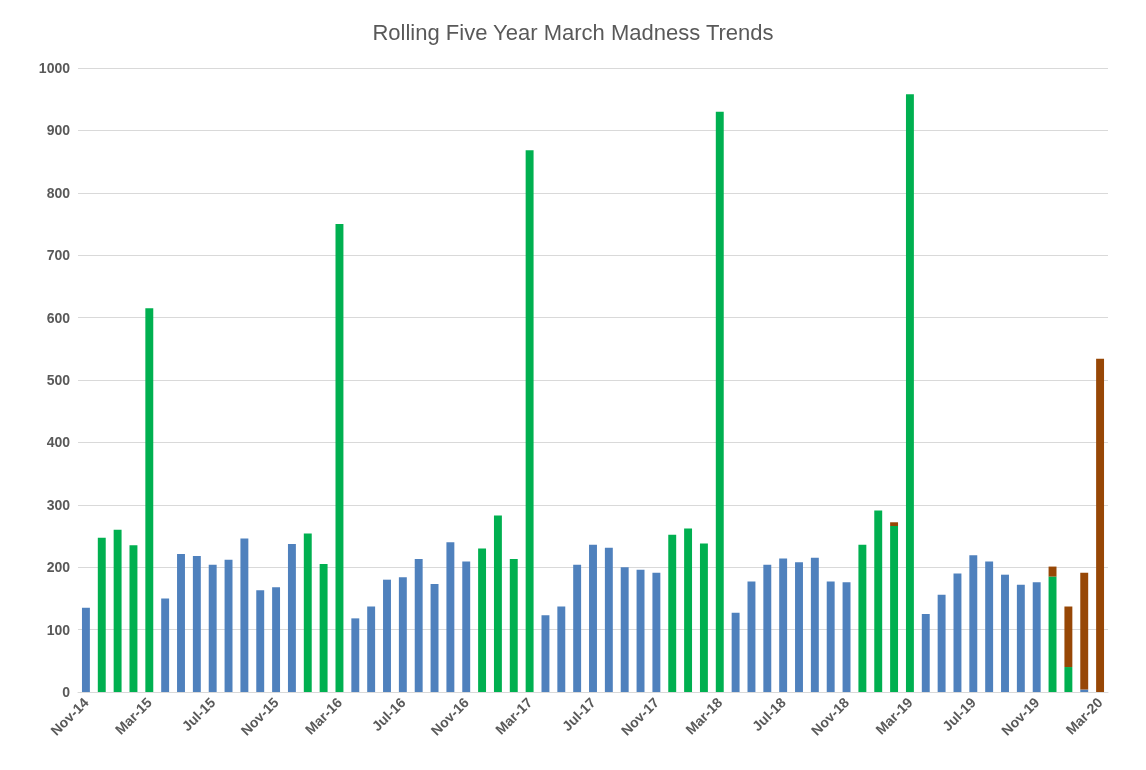 The image size is (1146, 770). Describe the element at coordinates (573, 32) in the screenshot. I see `chart-title: Rolling Five Year March Madness Trends` at that location.